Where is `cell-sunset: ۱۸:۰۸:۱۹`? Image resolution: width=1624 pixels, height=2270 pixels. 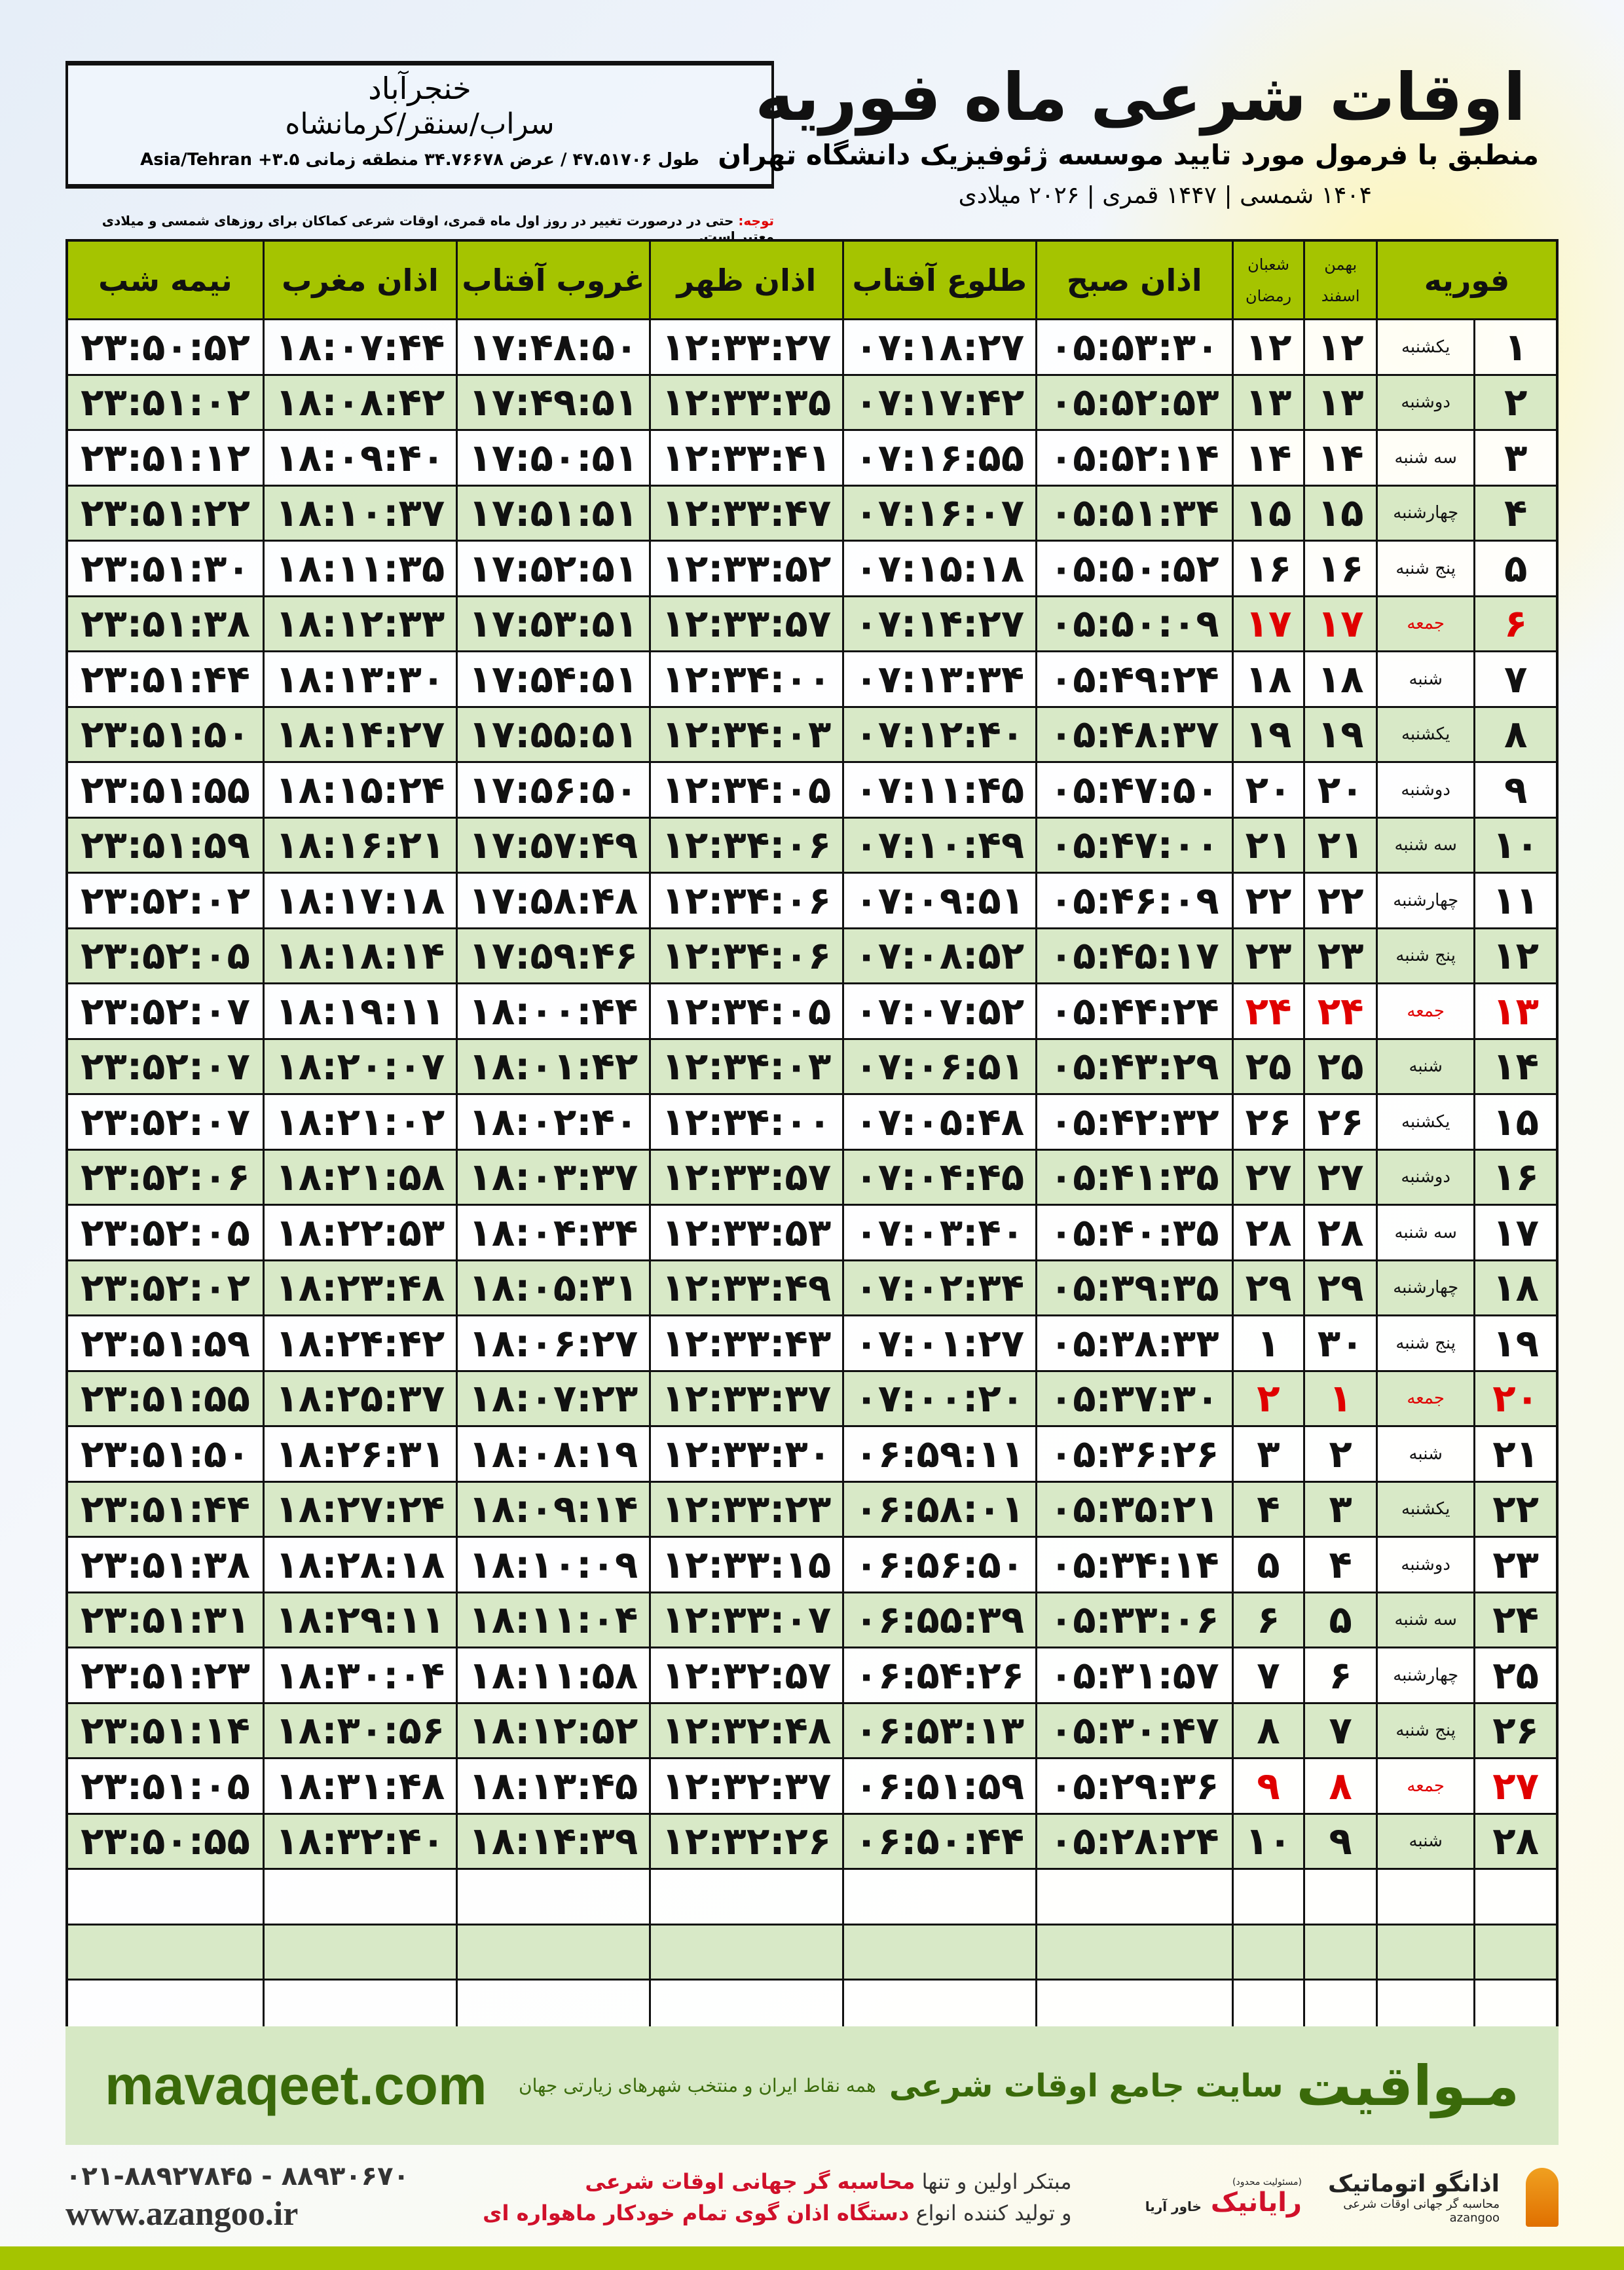 cell-sunset: ۱۸:۰۸:۱۹ is located at coordinates (552, 1454).